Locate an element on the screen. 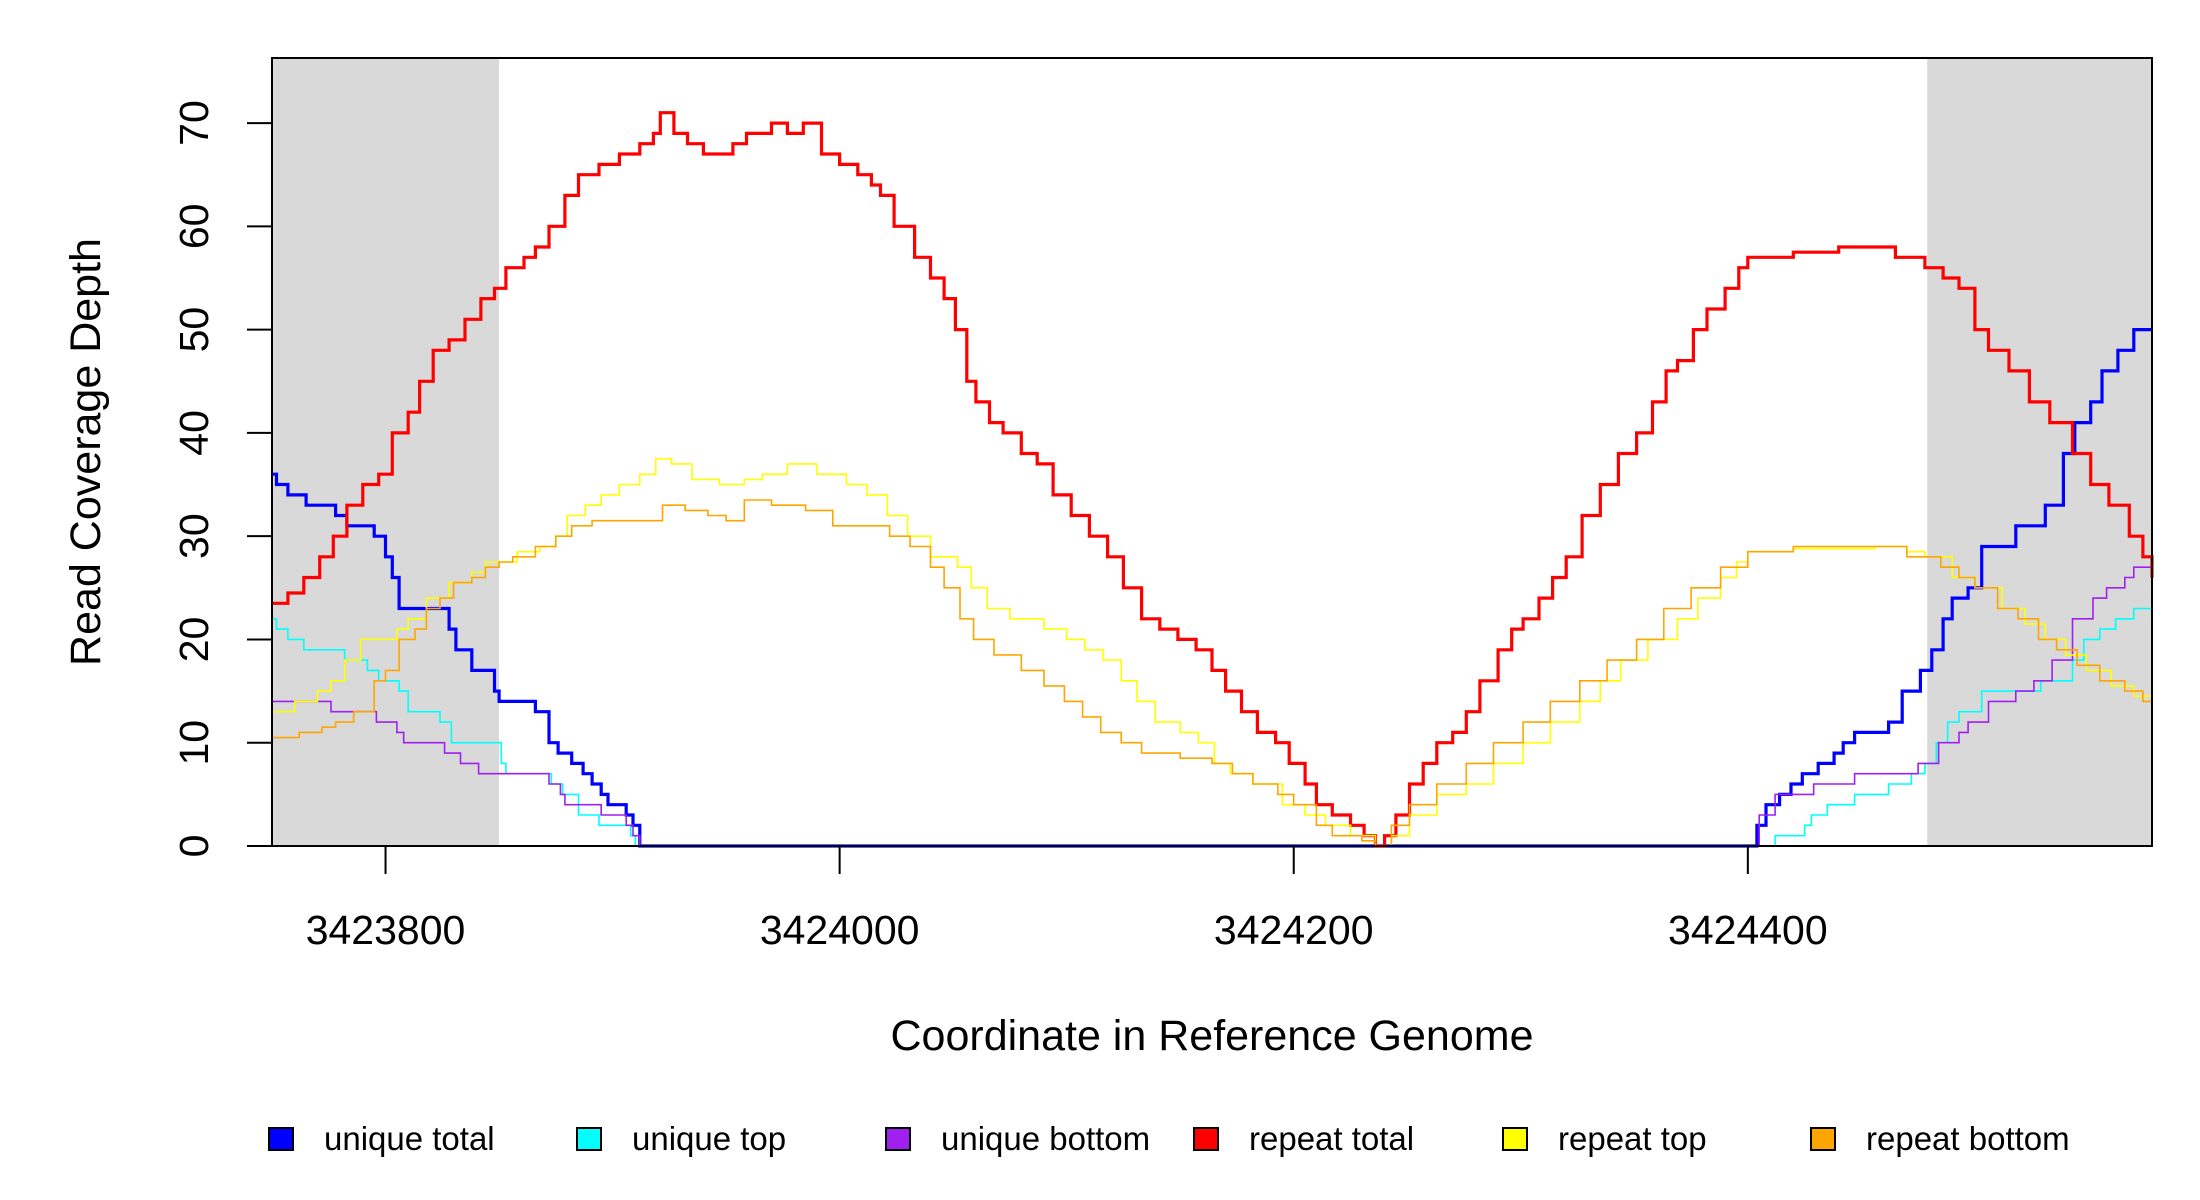 The width and height of the screenshot is (2200, 1200). y-tick-label: 20 is located at coordinates (194, 640).